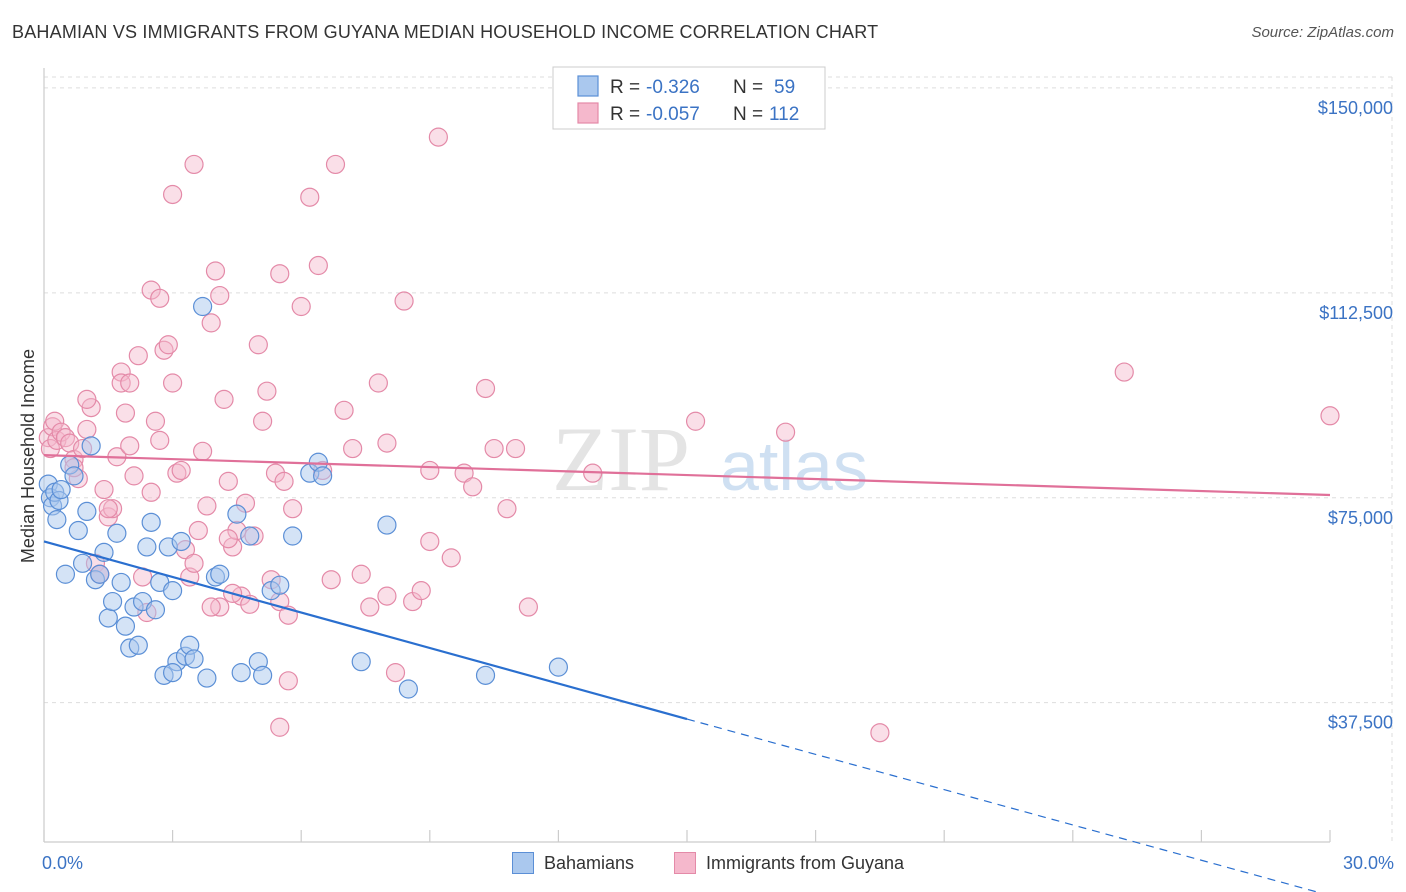 The image size is (1406, 892). I want to click on trend-line-guyana, so click(687, 475).